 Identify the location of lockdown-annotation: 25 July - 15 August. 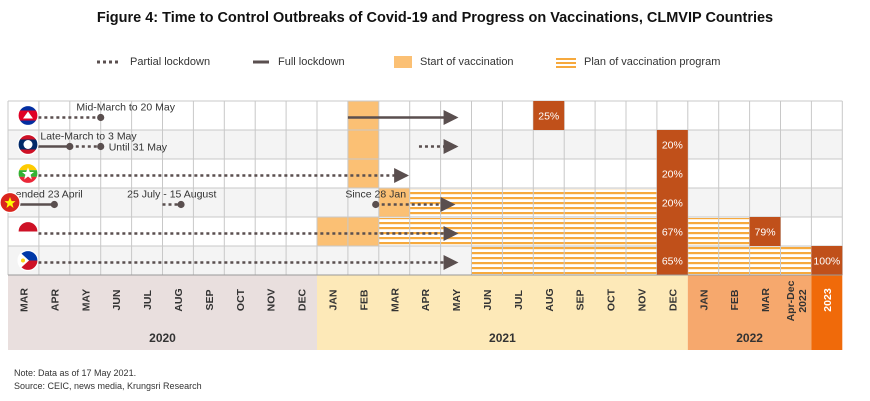
(171, 195).